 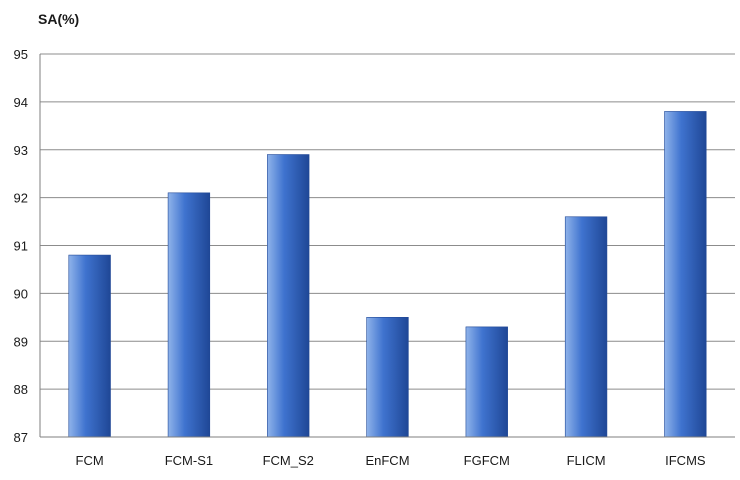 I want to click on y-tick-label: 91, so click(x=21, y=246).